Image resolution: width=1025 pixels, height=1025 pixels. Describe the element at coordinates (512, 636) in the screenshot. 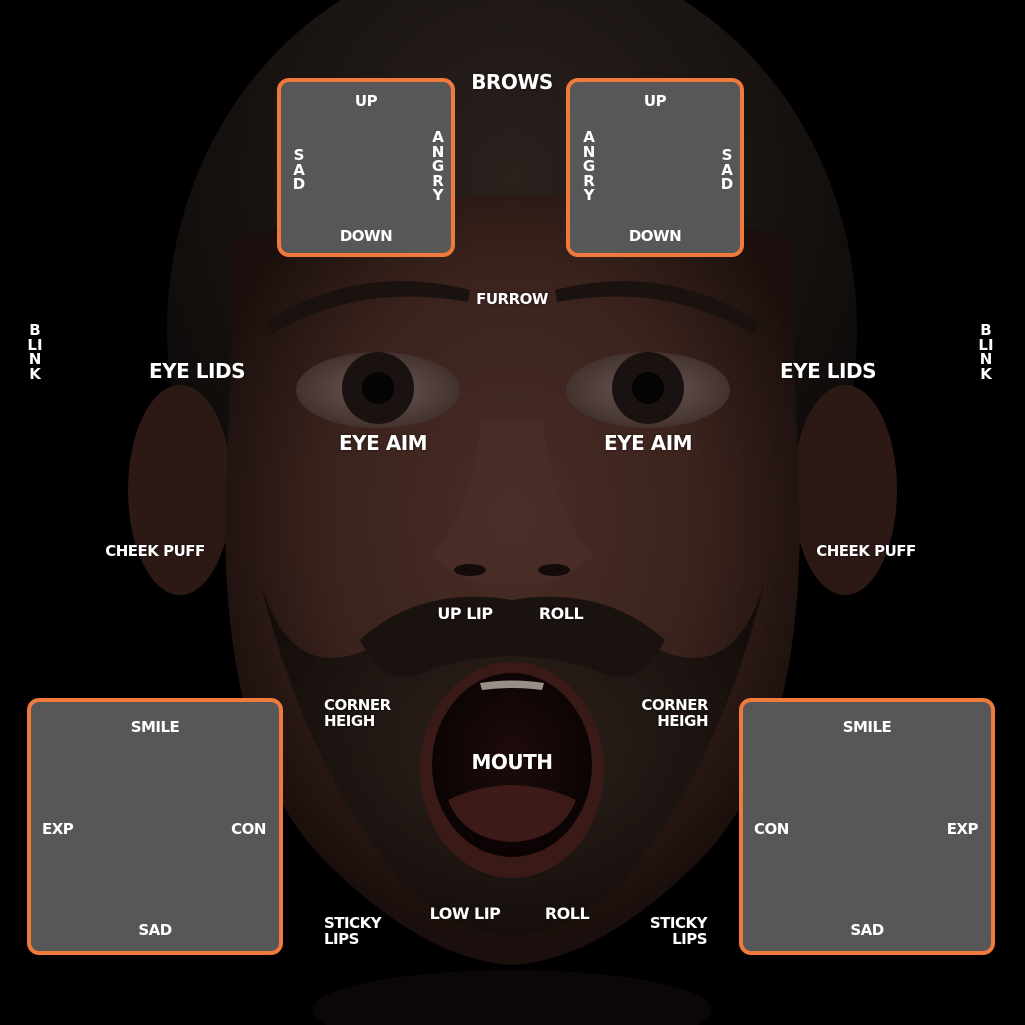

I see `mustache-shape` at that location.